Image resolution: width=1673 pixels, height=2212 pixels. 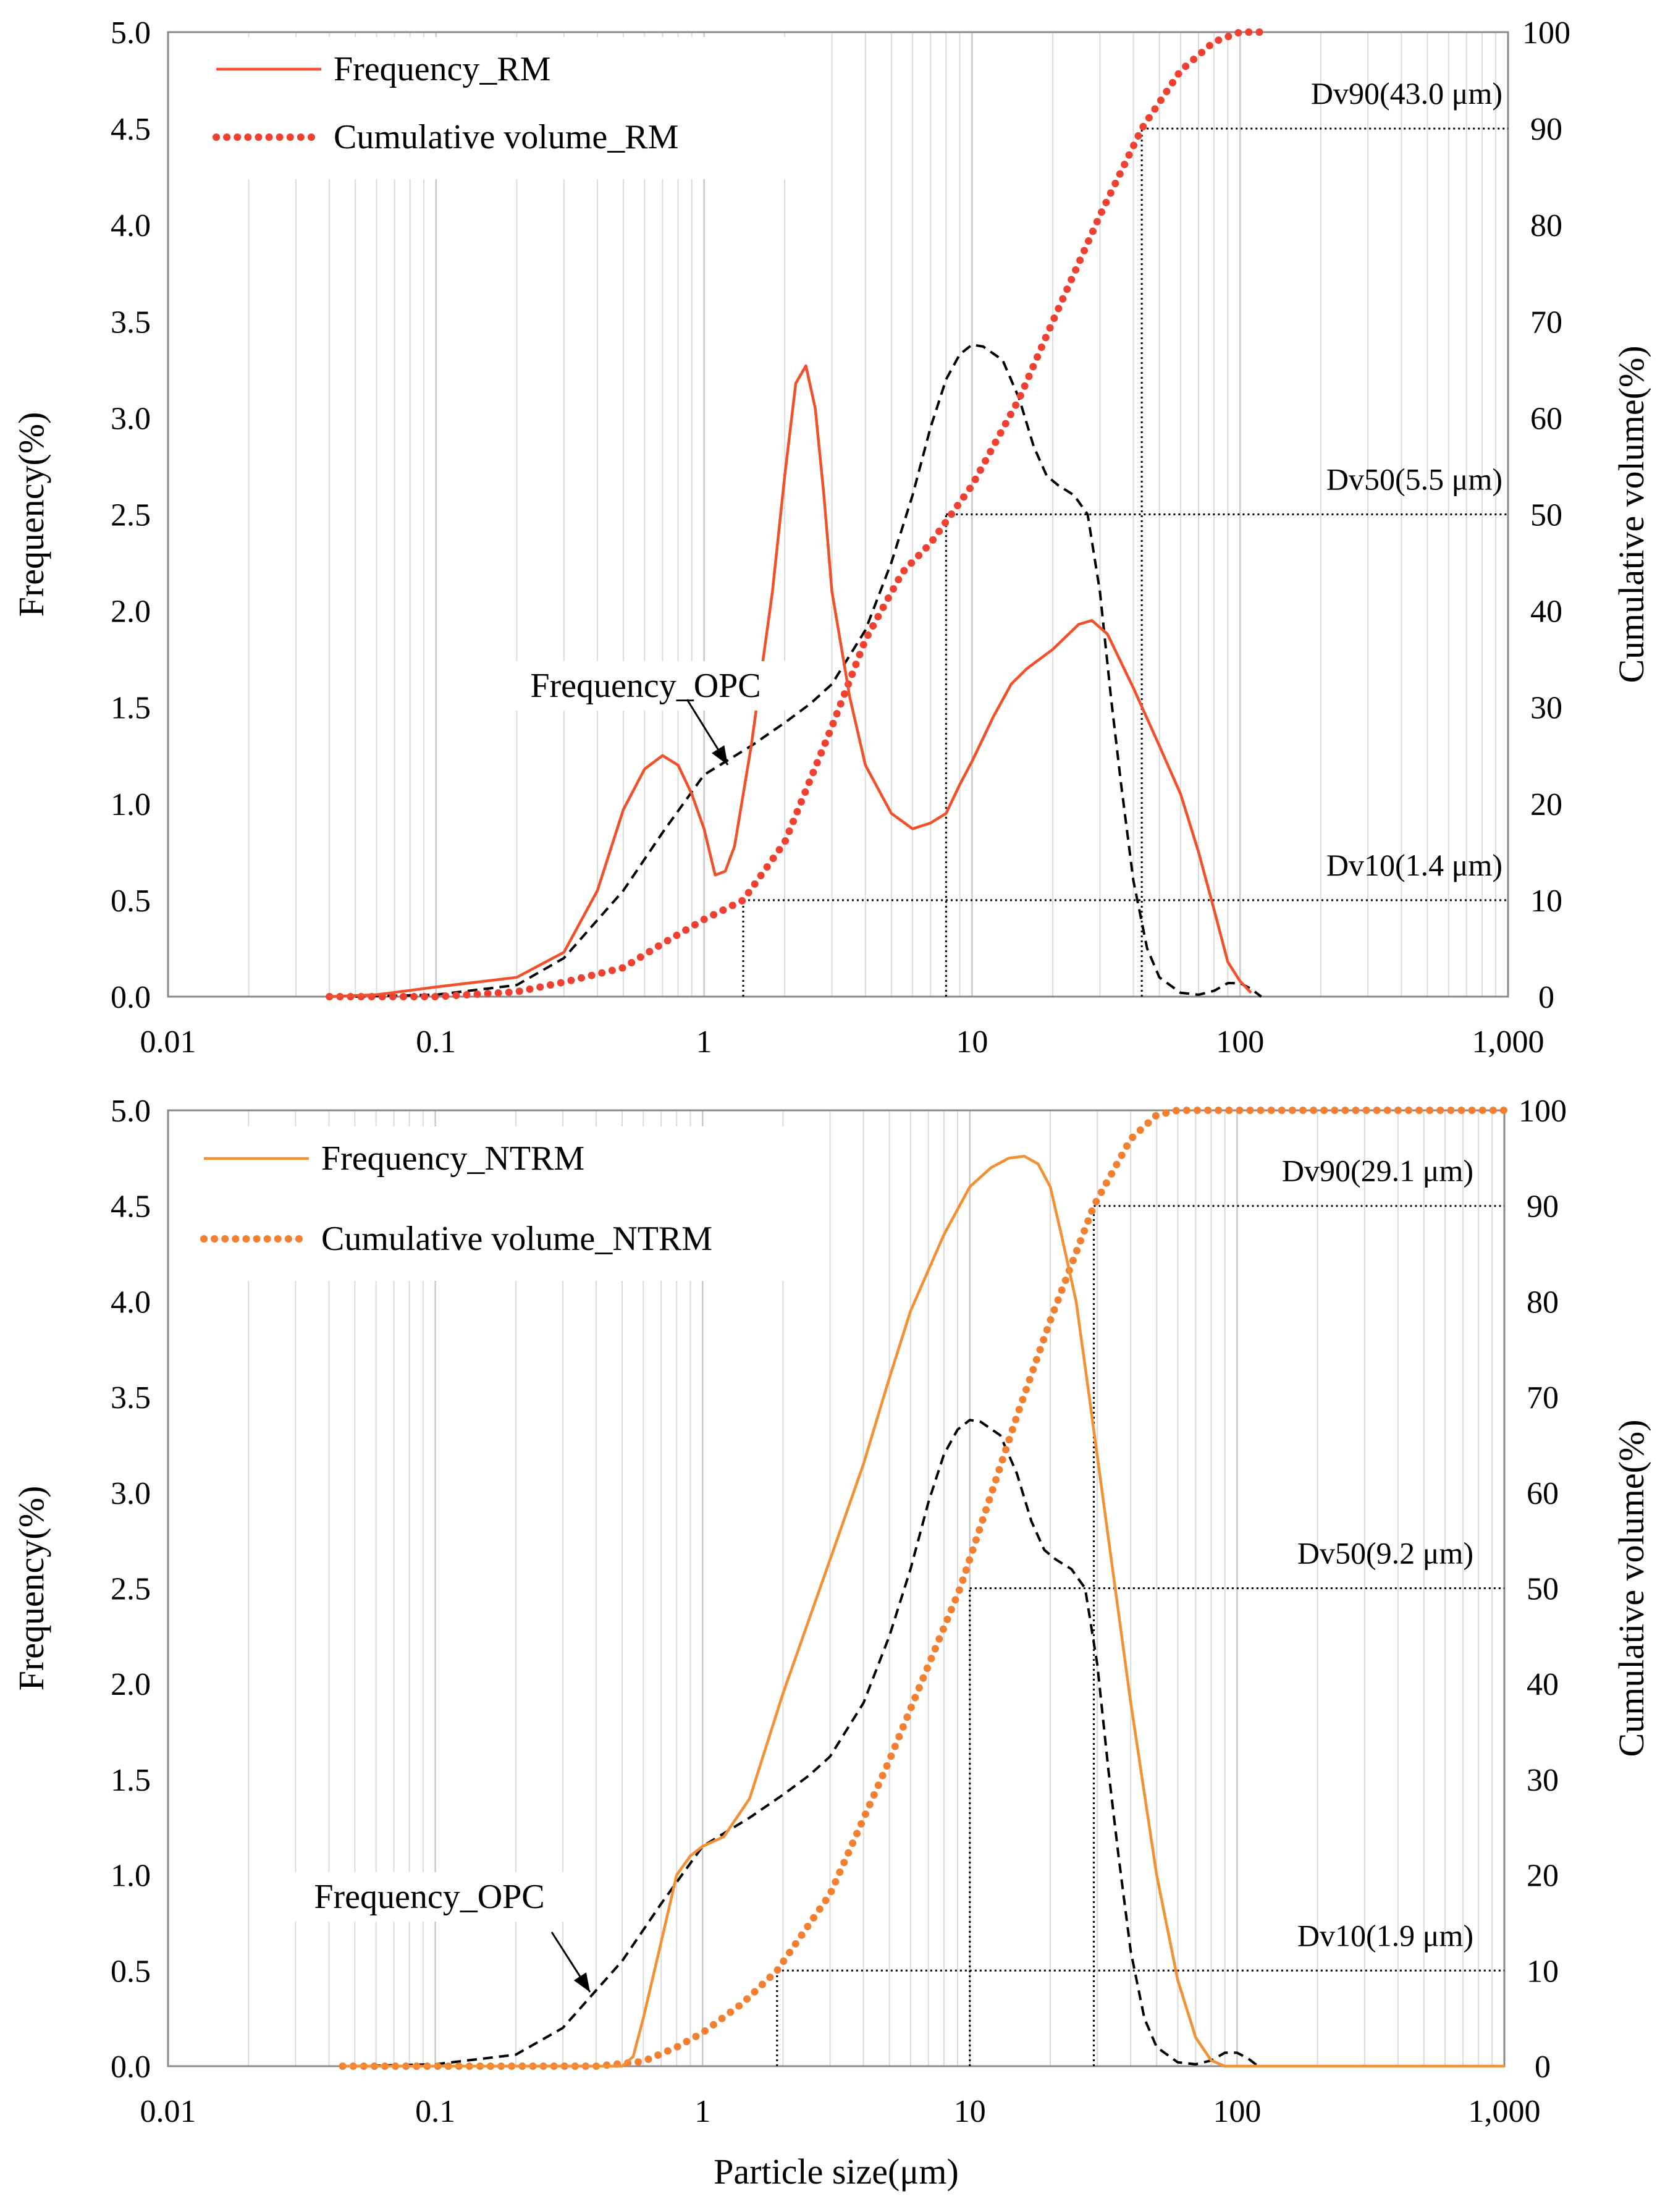 I want to click on dv-annotation-label: Dv10(1.4 μm), so click(x=1414, y=865).